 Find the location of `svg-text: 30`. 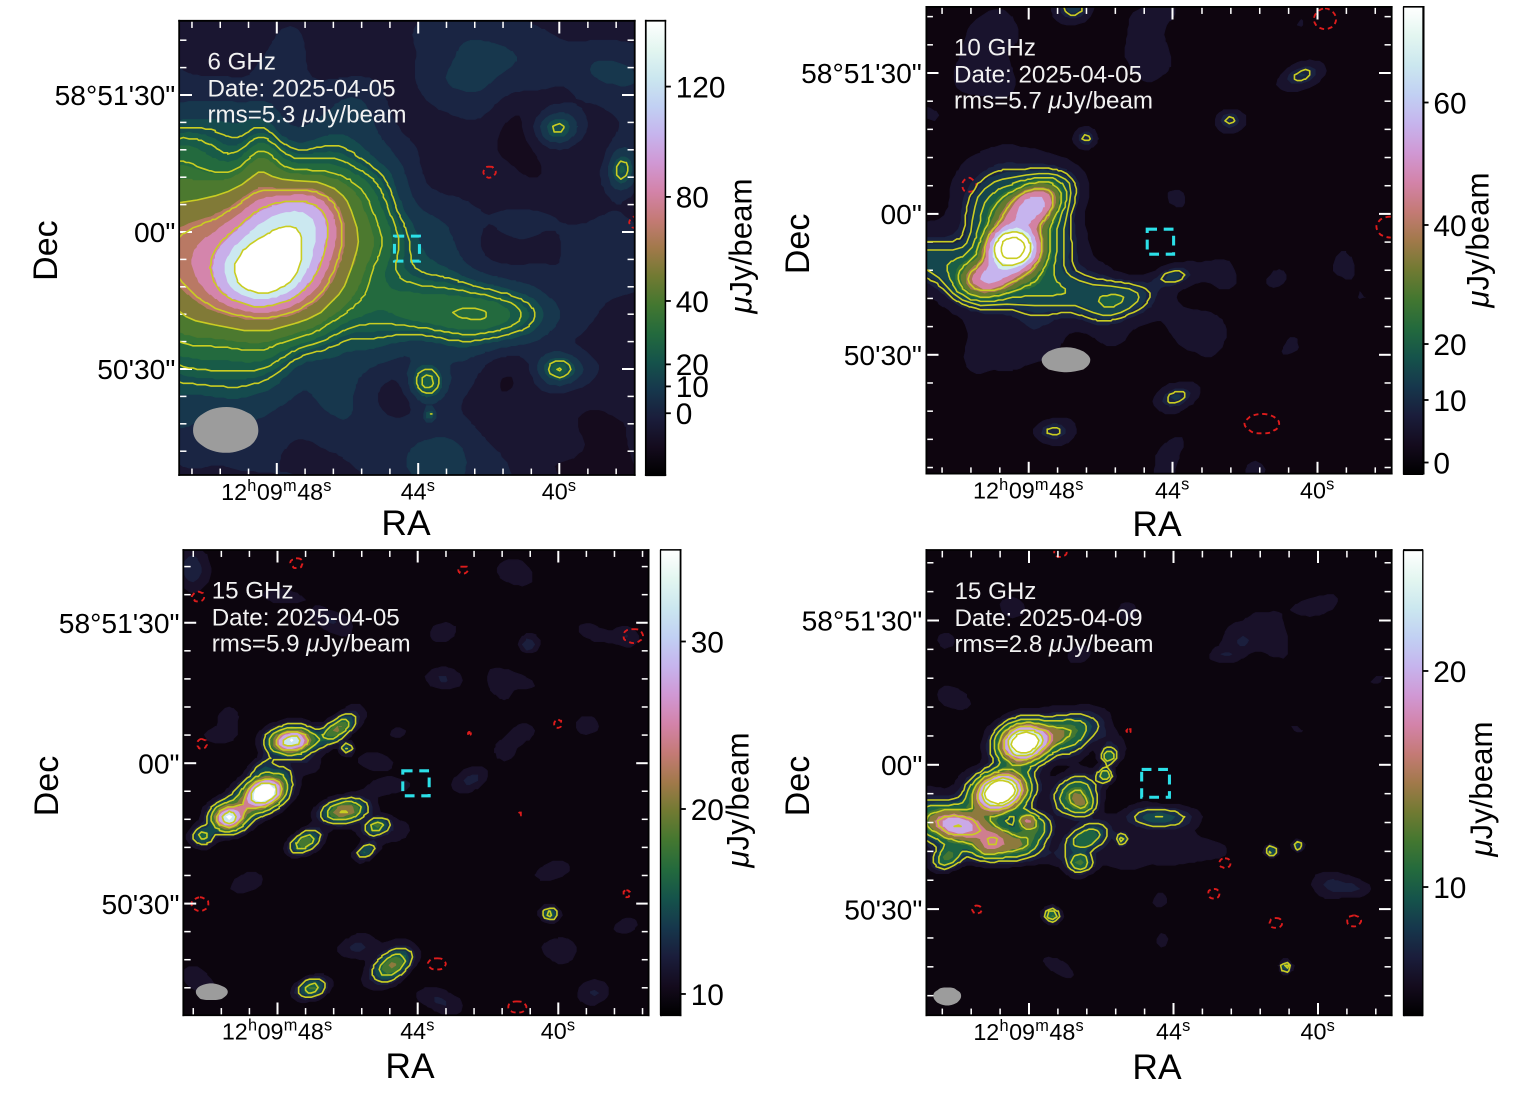

svg-text: 30 is located at coordinates (707, 642).